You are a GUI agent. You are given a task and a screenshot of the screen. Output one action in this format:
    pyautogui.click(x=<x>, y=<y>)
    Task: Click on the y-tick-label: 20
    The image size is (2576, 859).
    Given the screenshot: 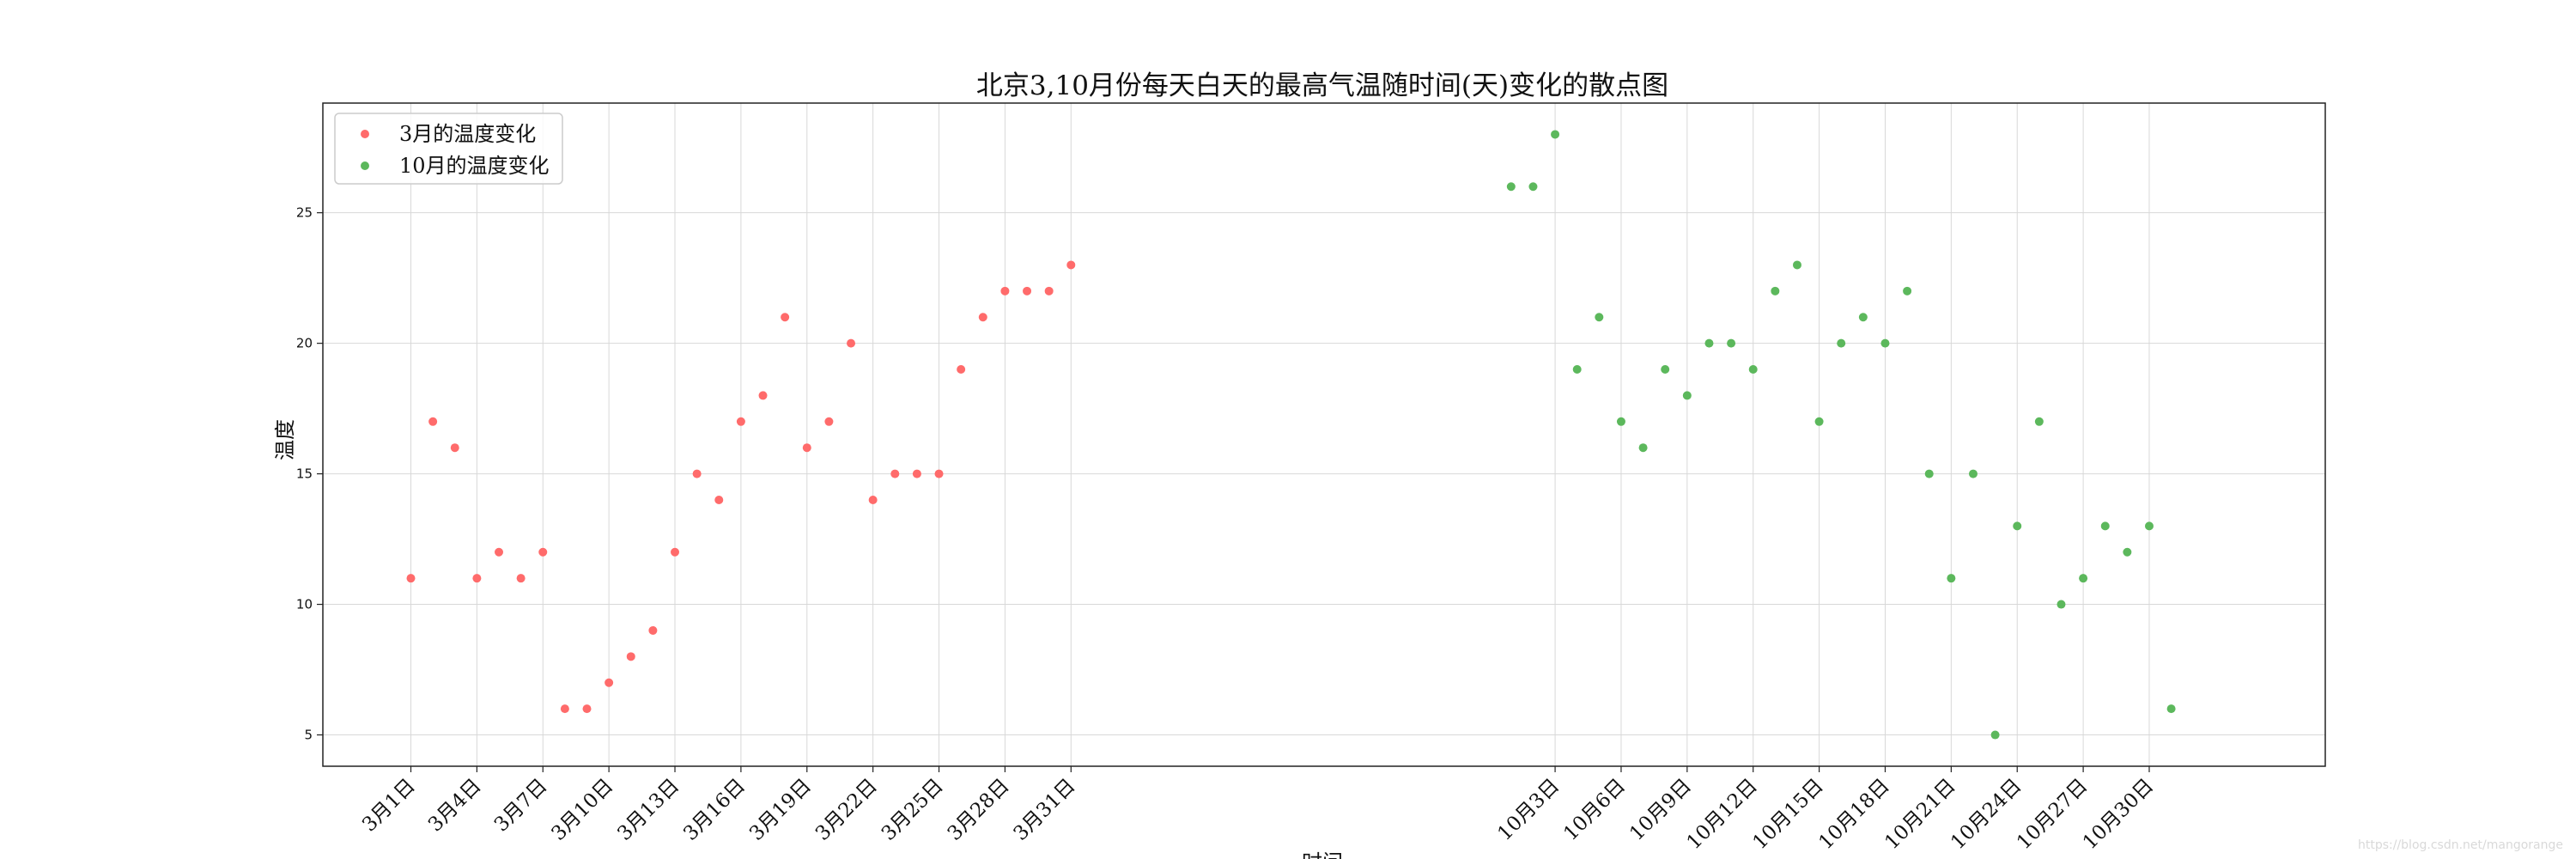 What is the action you would take?
    pyautogui.click(x=304, y=343)
    